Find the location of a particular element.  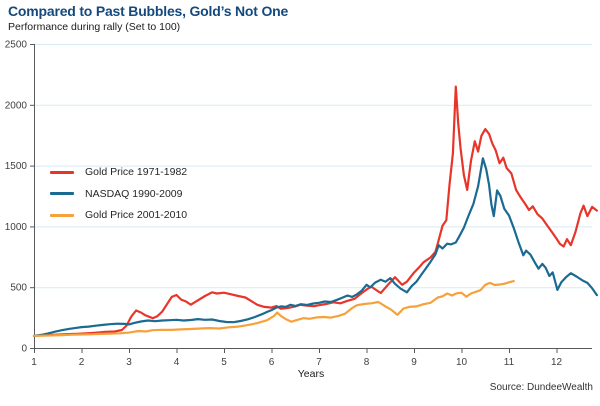

legend-label: NASDAQ 1990-2009 is located at coordinates (134, 193).